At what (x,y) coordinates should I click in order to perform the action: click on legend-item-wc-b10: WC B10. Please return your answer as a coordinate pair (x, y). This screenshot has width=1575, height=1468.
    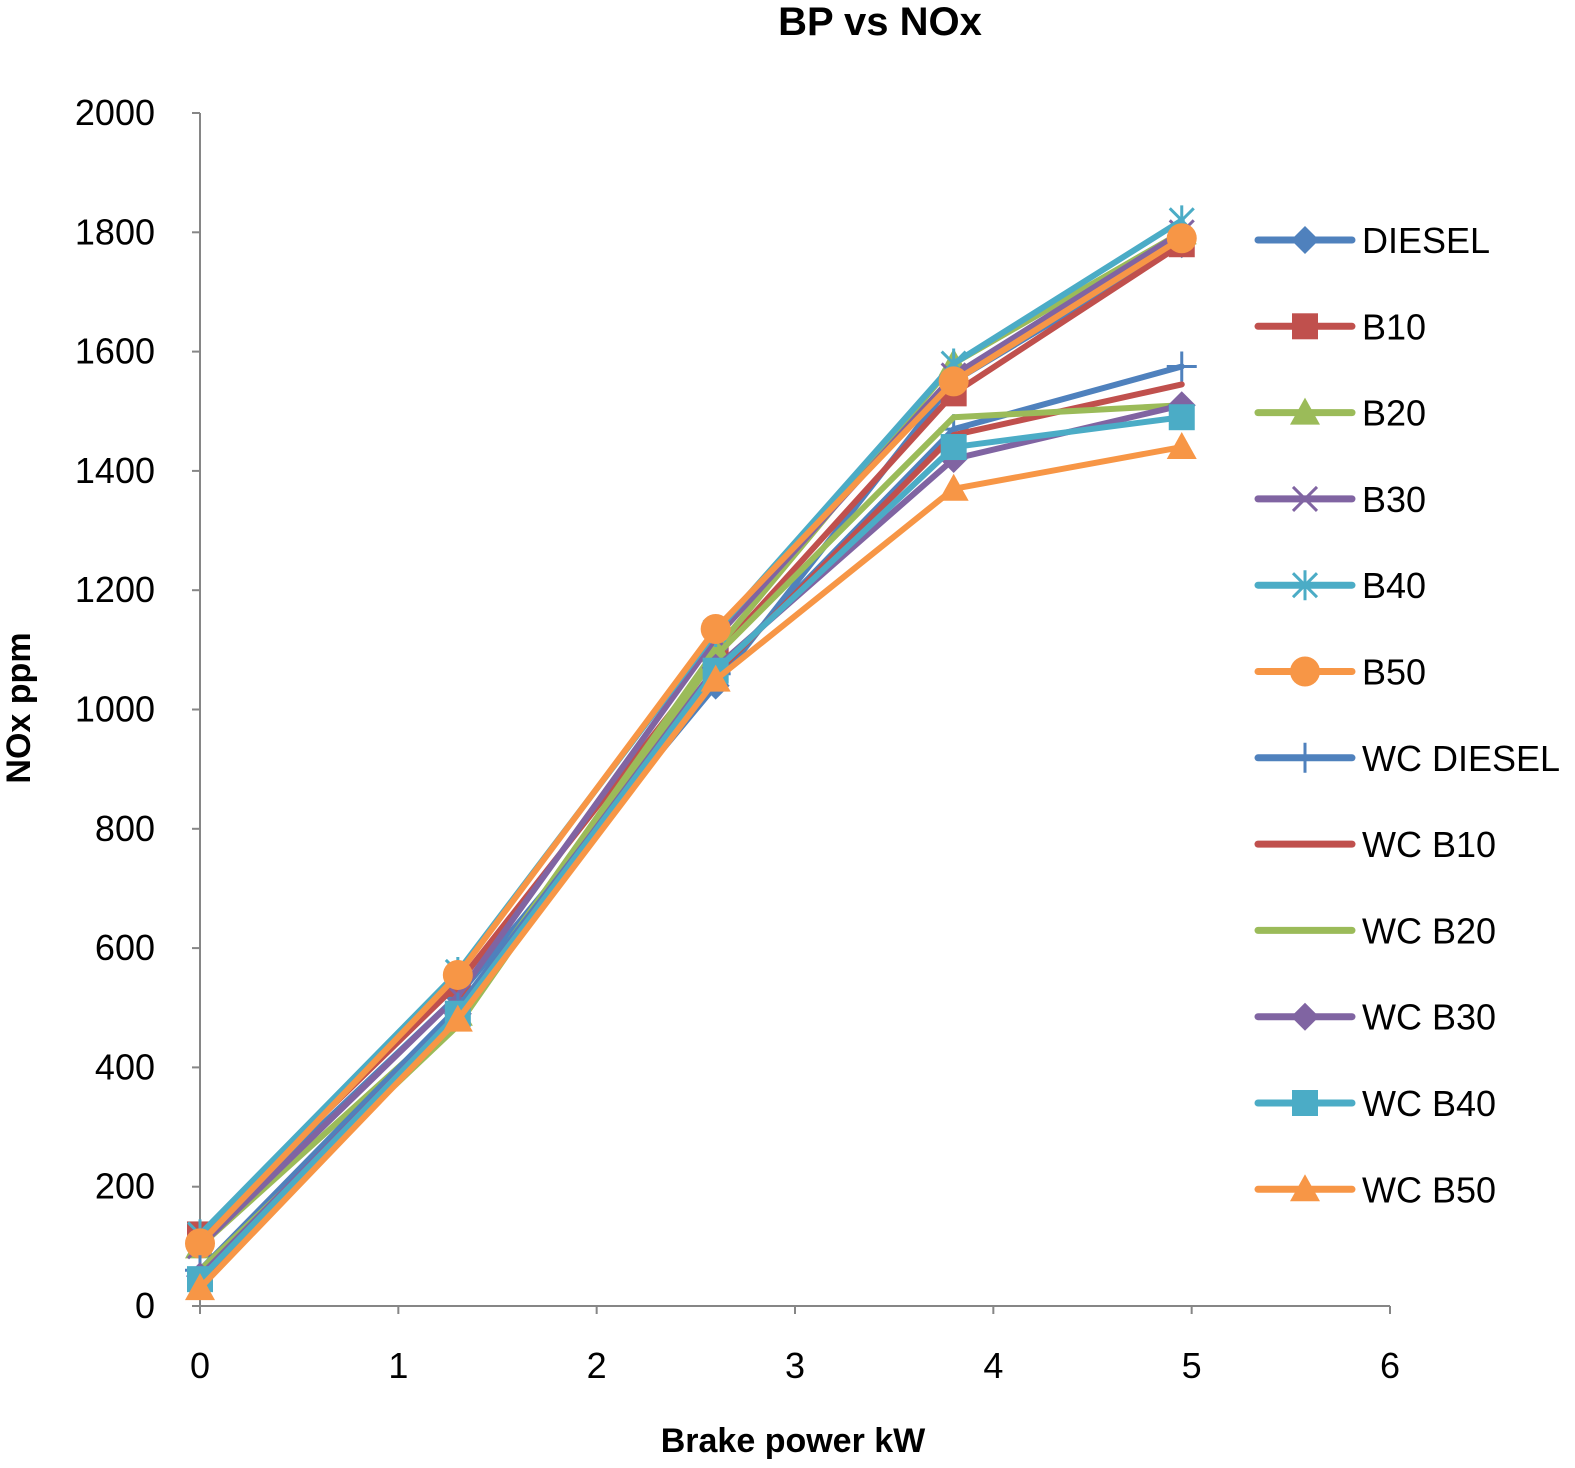
    Looking at the image, I should click on (1375, 844).